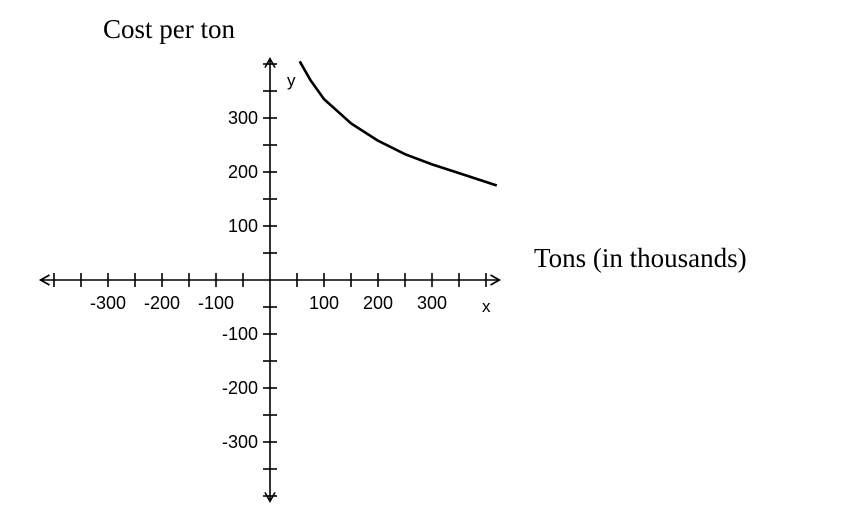 The width and height of the screenshot is (846, 508). What do you see at coordinates (240, 334) in the screenshot?
I see `y-tick-label: -100` at bounding box center [240, 334].